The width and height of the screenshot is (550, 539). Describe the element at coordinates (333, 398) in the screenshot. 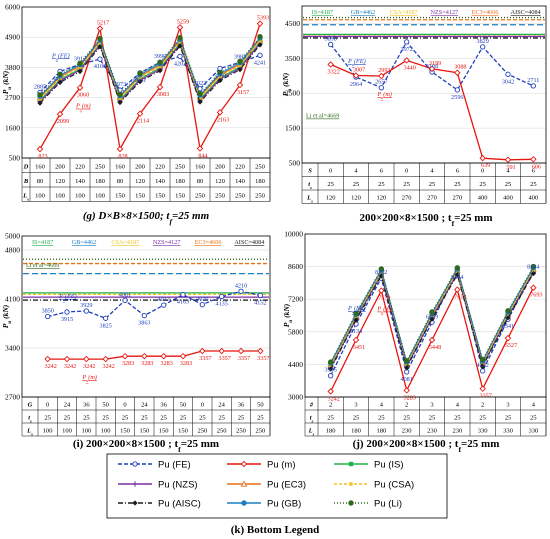

I see `m-value-label: 3242` at that location.